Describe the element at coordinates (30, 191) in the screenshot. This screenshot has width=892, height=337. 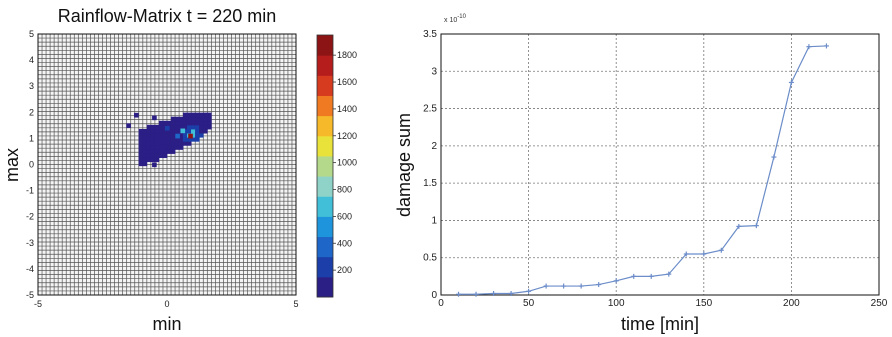
I see `heatmap-y-tick-label: -1` at that location.